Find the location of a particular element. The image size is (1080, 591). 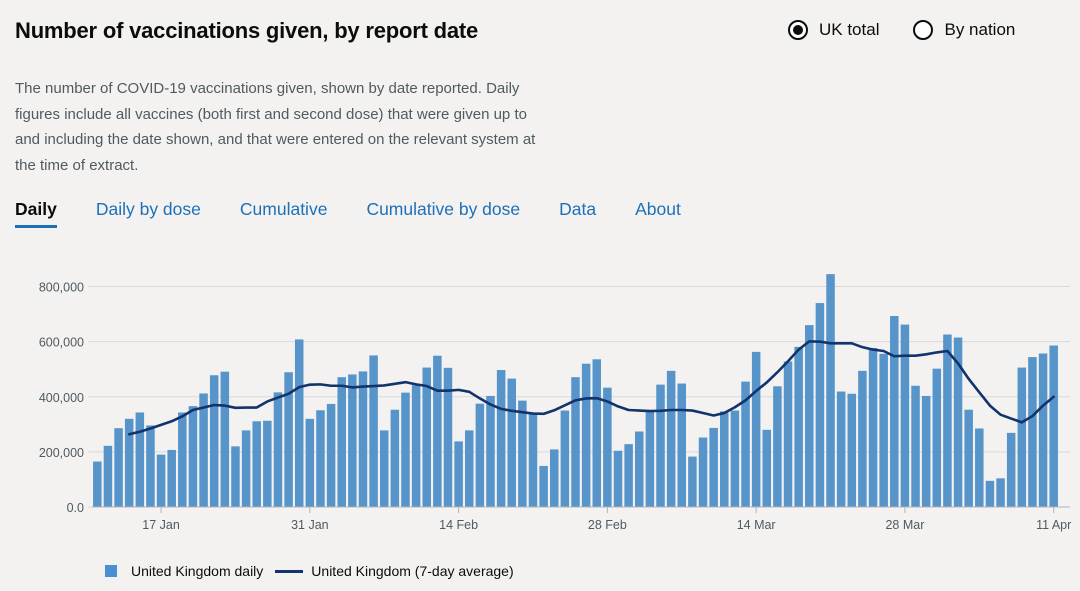

legend-line-swatch is located at coordinates (289, 571).